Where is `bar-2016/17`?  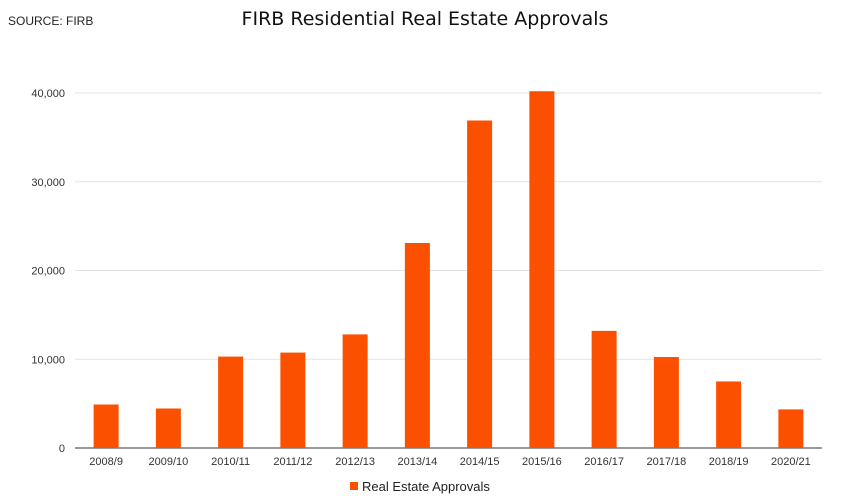 bar-2016/17 is located at coordinates (604, 389).